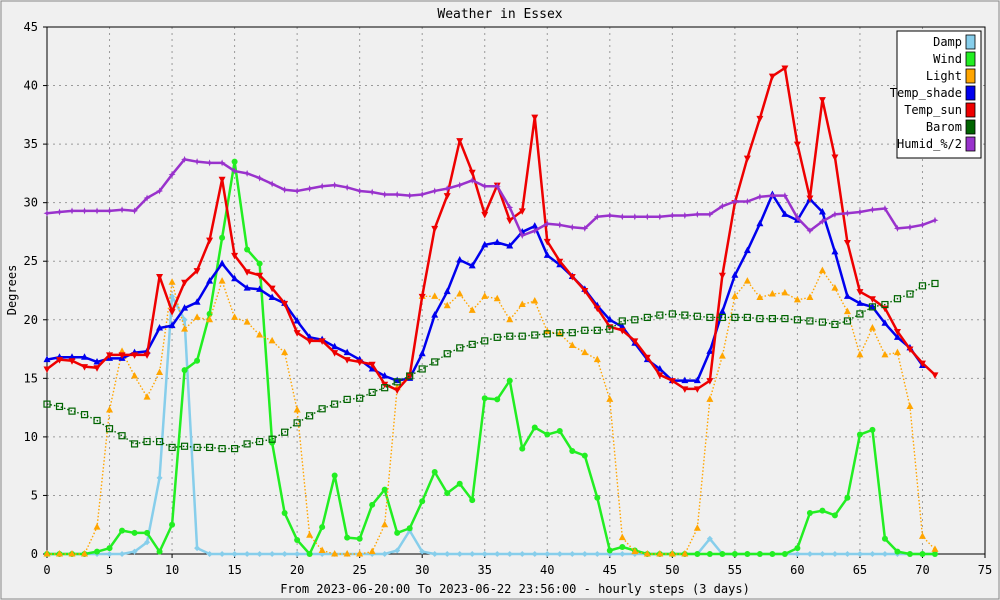 This screenshot has height=600, width=1000. Describe the element at coordinates (947, 59) in the screenshot. I see `legend-label-wind: Wind` at that location.